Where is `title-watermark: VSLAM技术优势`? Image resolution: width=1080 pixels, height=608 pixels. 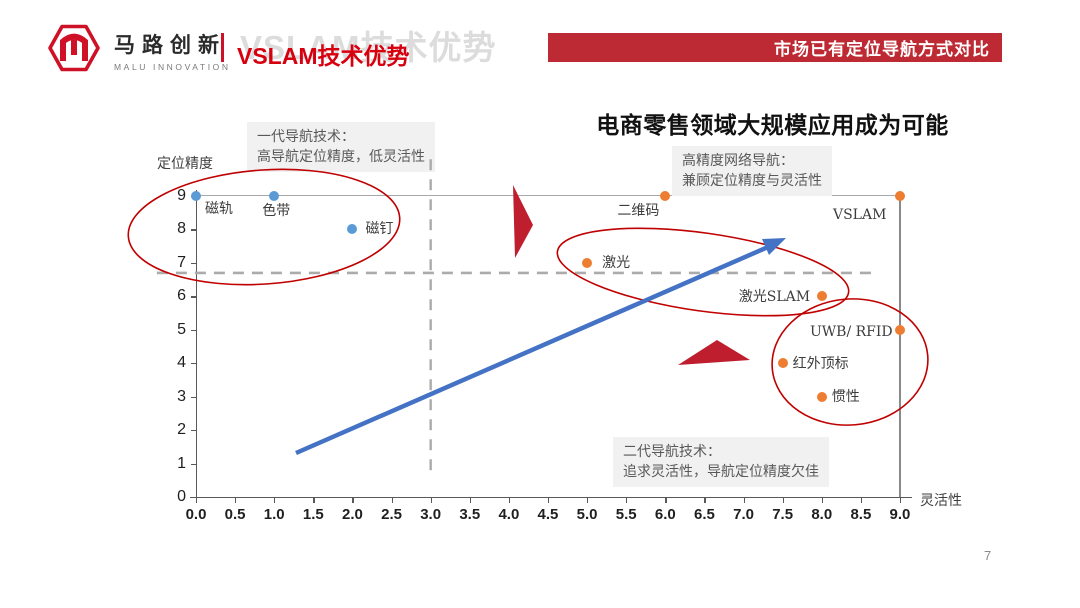 title-watermark: VSLAM技术优势 is located at coordinates (368, 47).